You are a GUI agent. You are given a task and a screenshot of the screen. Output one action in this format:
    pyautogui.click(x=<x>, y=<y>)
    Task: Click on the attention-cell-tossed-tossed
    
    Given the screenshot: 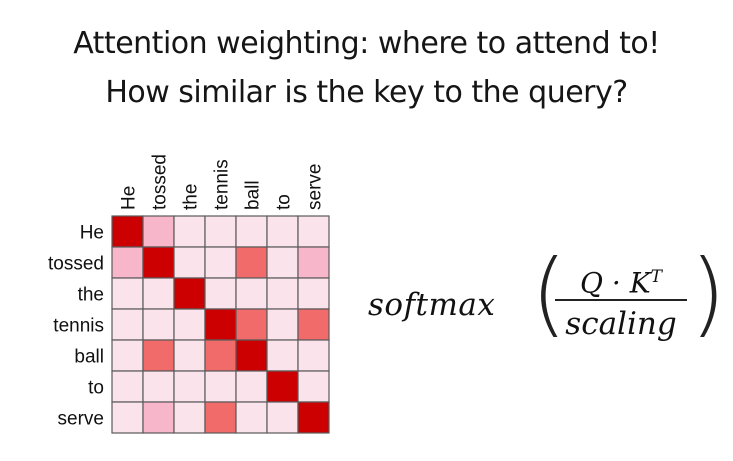 What is the action you would take?
    pyautogui.click(x=158, y=262)
    